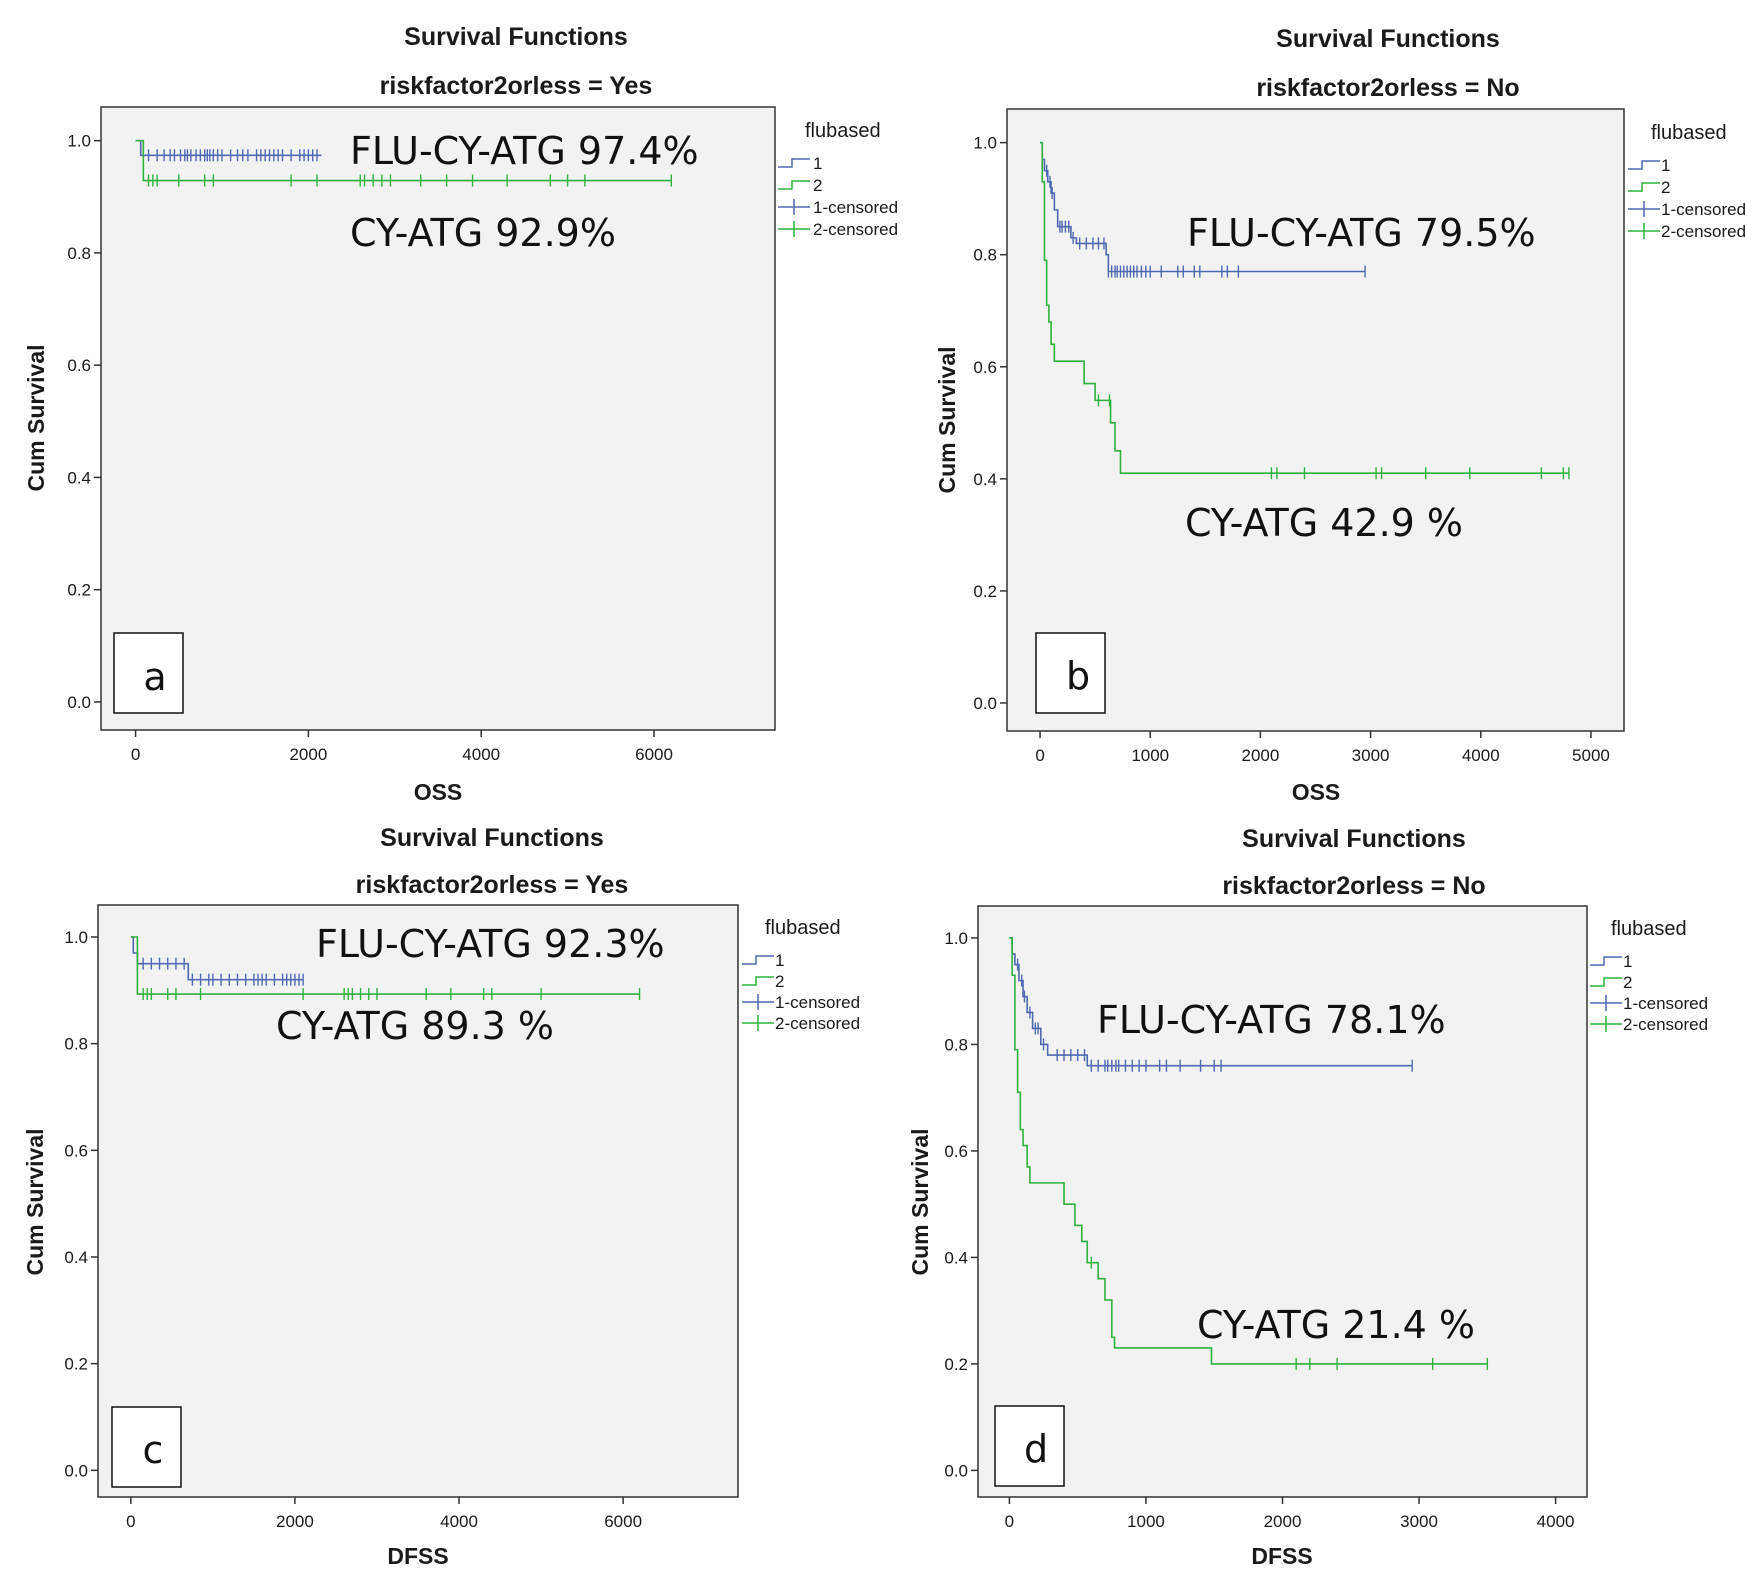 This screenshot has height=1584, width=1745. I want to click on annotation-flu-cy-atg: FLU-CY-ATG 78.1%, so click(1271, 1020).